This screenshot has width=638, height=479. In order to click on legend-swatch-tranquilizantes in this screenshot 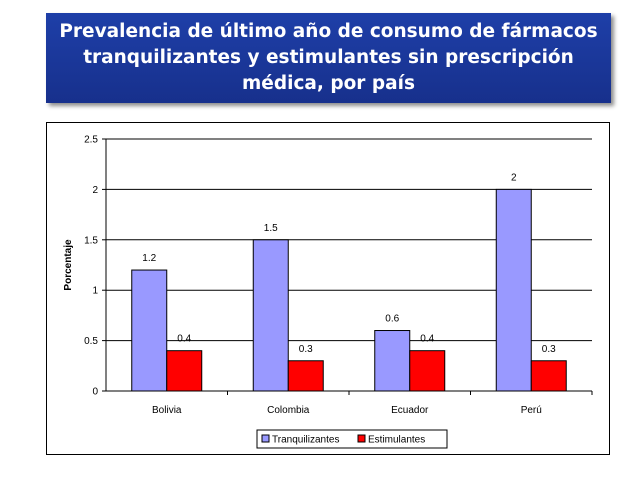, I will do `click(265, 438)`.